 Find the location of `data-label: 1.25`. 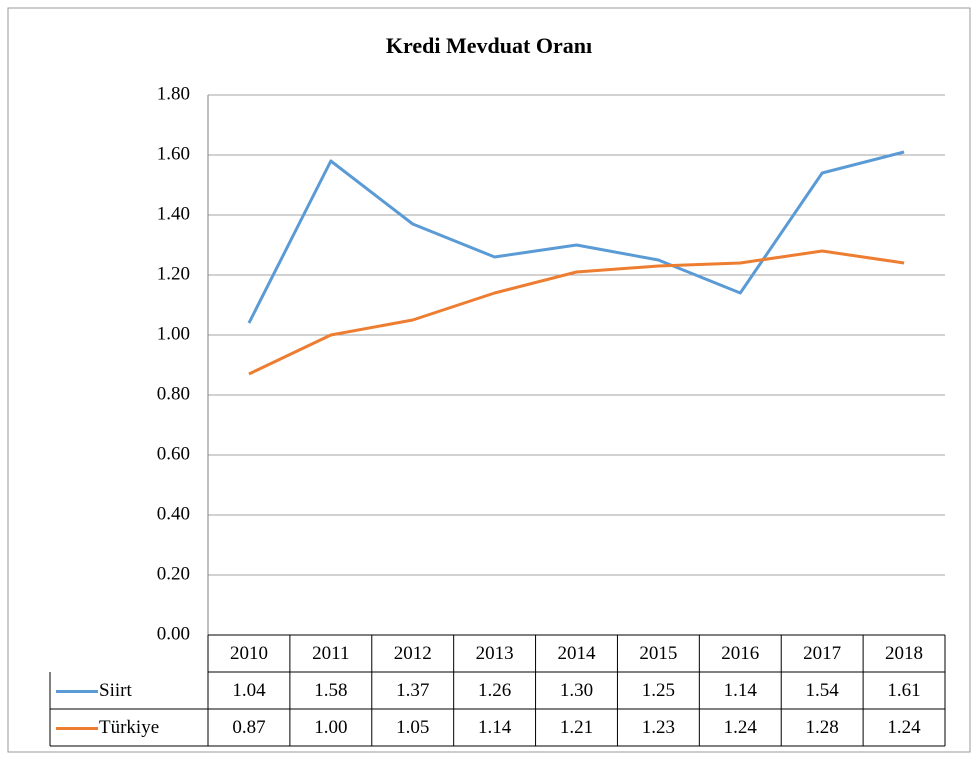

data-label: 1.25 is located at coordinates (658, 690).